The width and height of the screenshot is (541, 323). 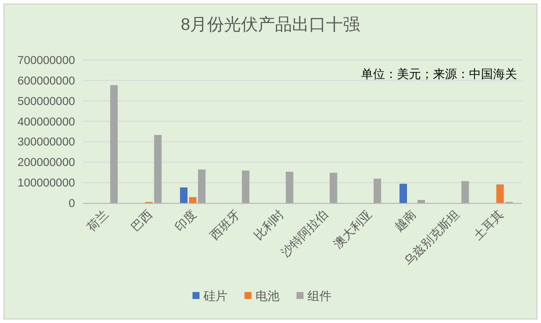 I want to click on y-tick-label: 100000000, so click(x=46, y=184).